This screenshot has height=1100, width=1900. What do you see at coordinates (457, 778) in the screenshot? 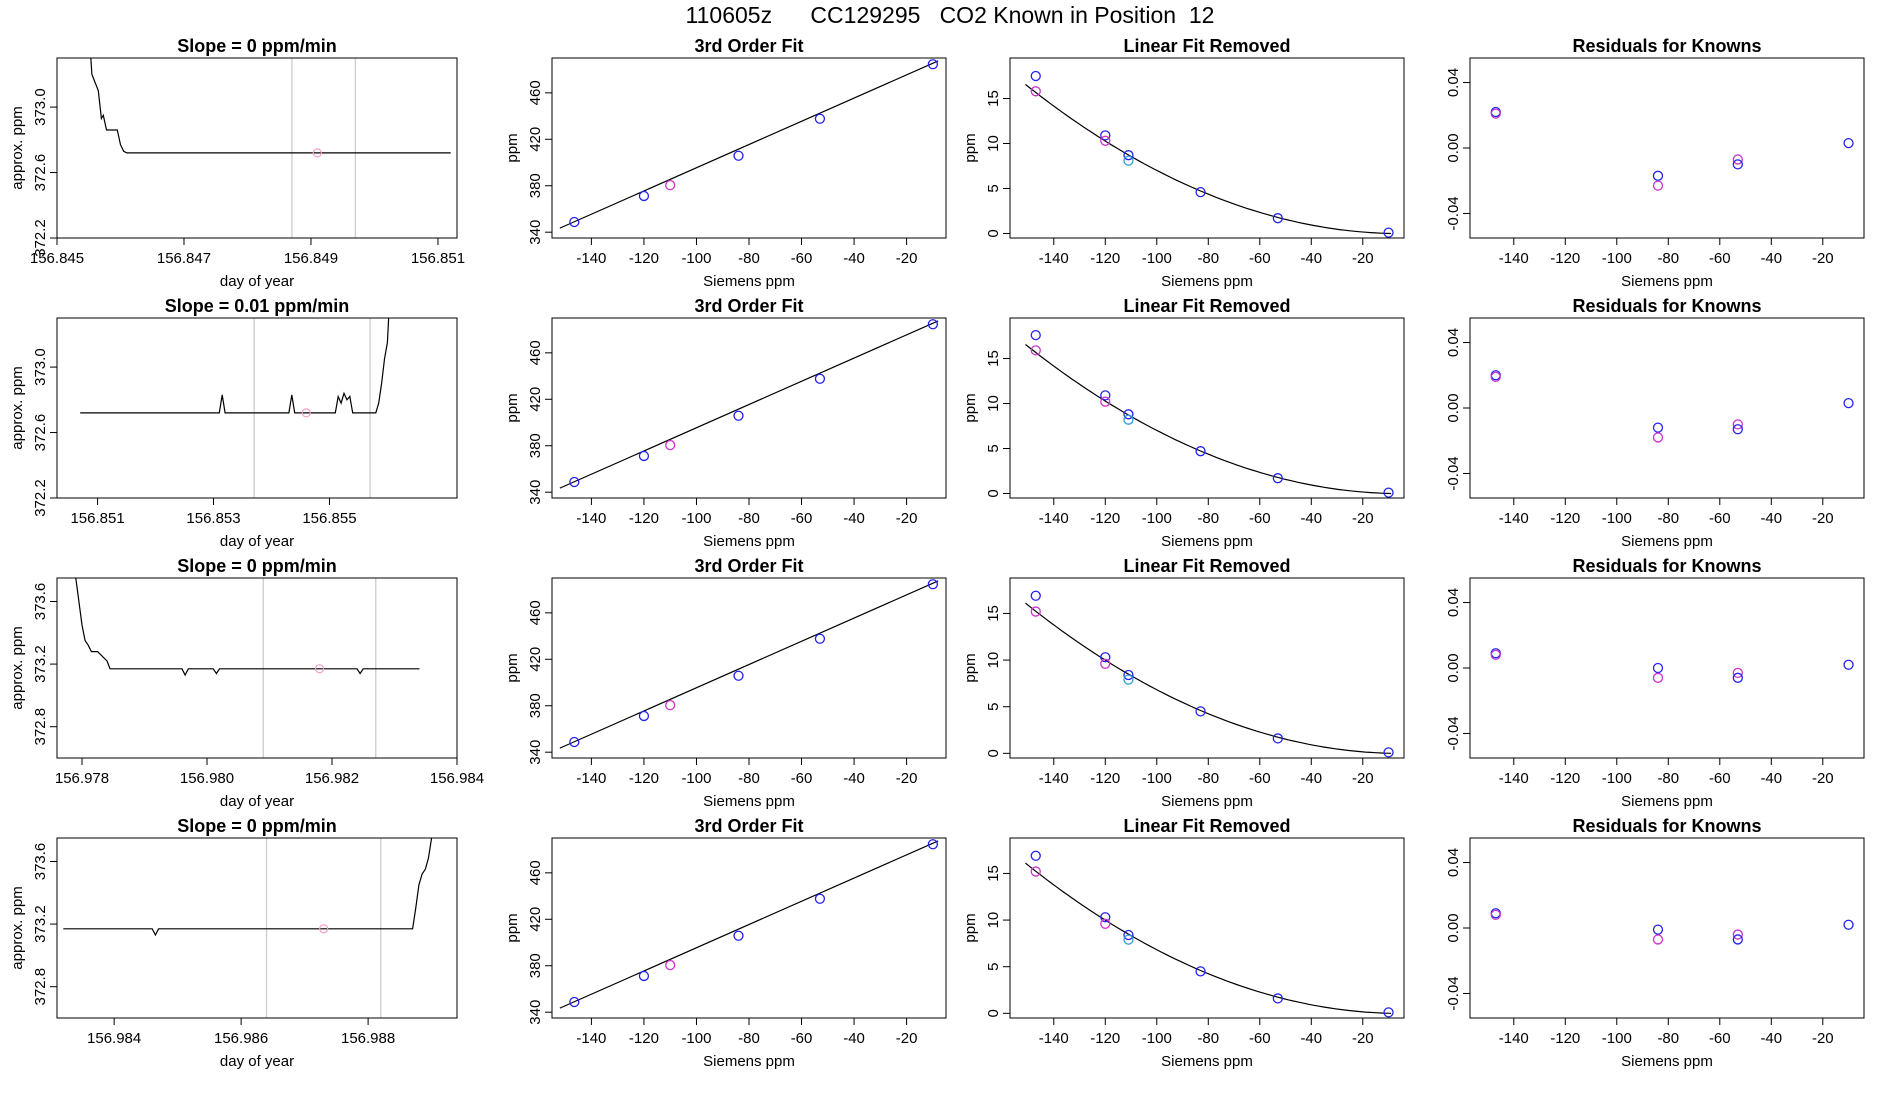
I see `x-tick-label: 156.984` at bounding box center [457, 778].